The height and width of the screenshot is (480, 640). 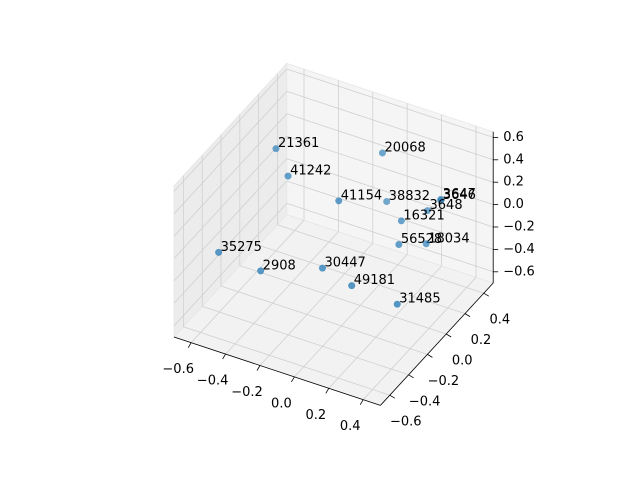 I want to click on point-label: 41154, so click(x=361, y=195).